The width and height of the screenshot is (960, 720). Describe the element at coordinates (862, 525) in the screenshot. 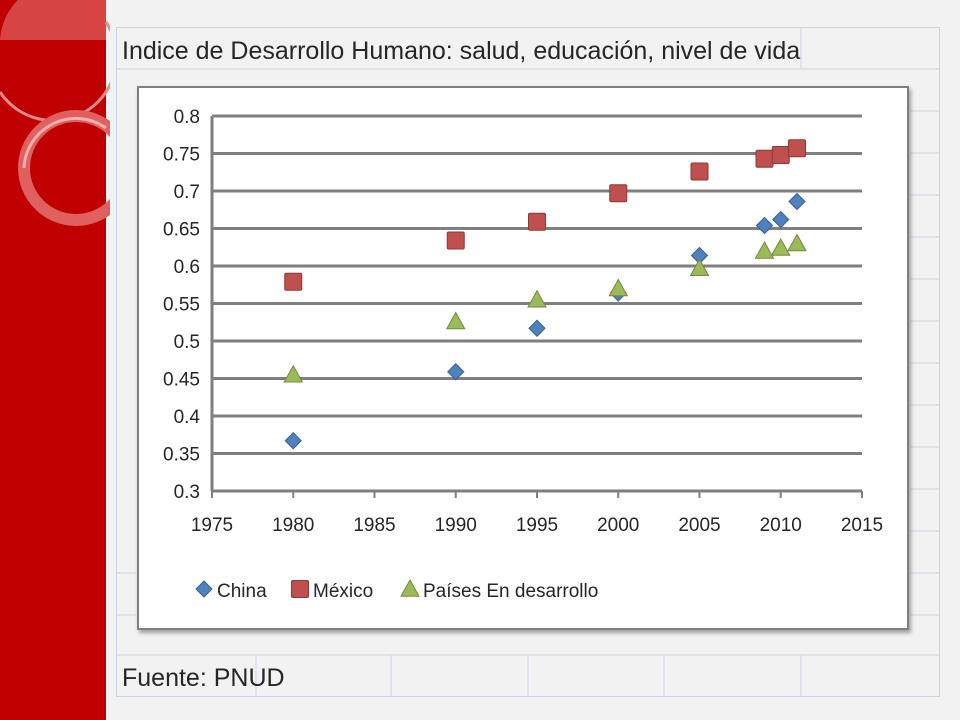

I see `x-tick-label: 2015` at that location.